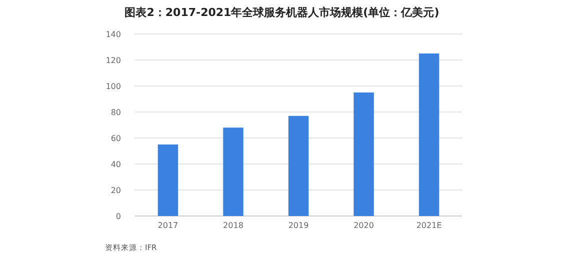 The width and height of the screenshot is (564, 260). What do you see at coordinates (113, 60) in the screenshot?
I see `y-tick-label: 120` at bounding box center [113, 60].